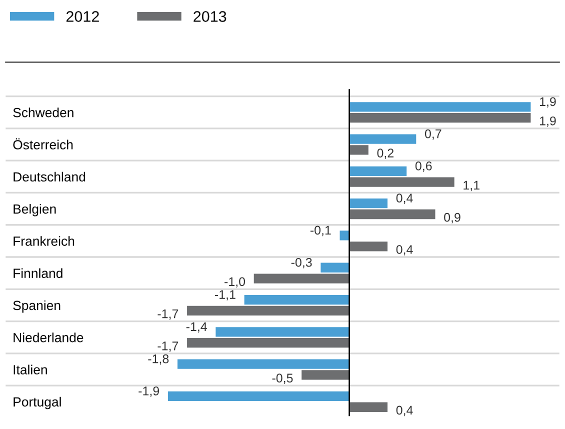 The image size is (565, 429). Describe the element at coordinates (210, 16) in the screenshot. I see `legend-label: 2013` at that location.